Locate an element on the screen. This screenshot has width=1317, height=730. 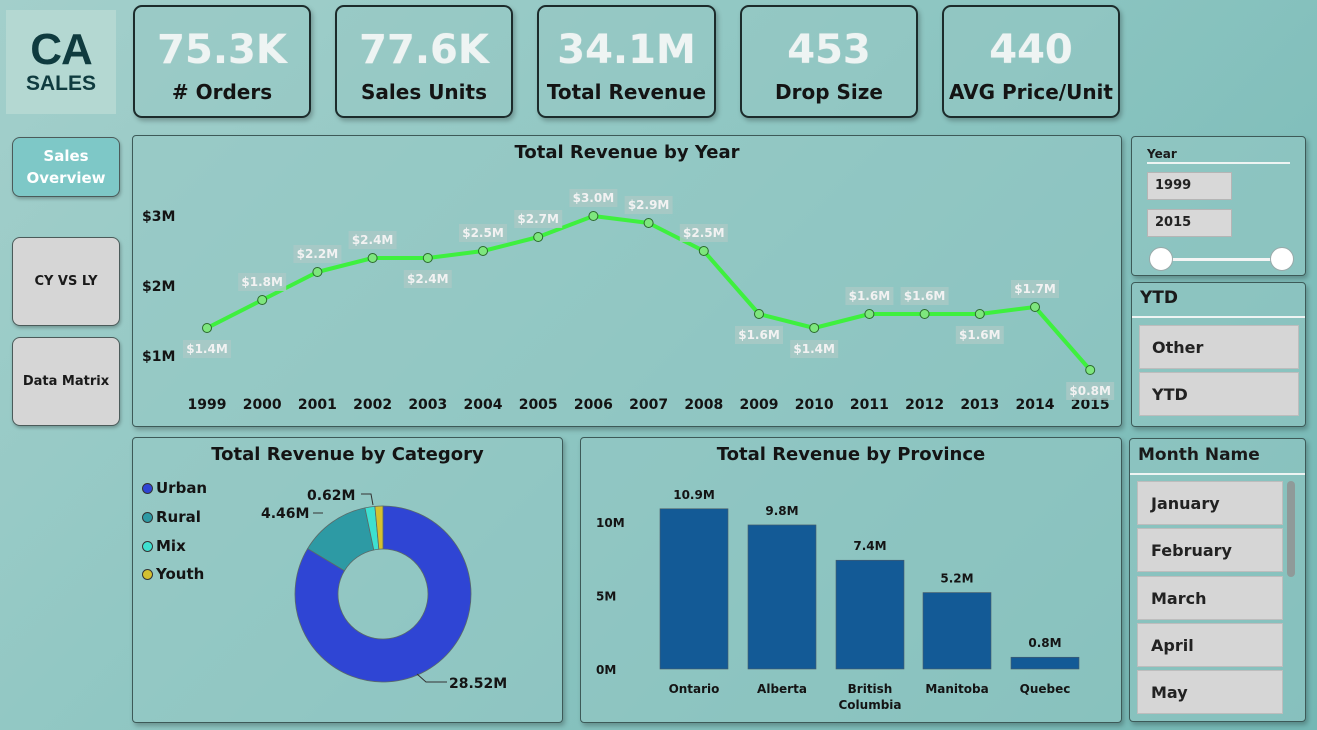
ytd-option-other: Other is located at coordinates (1219, 347).